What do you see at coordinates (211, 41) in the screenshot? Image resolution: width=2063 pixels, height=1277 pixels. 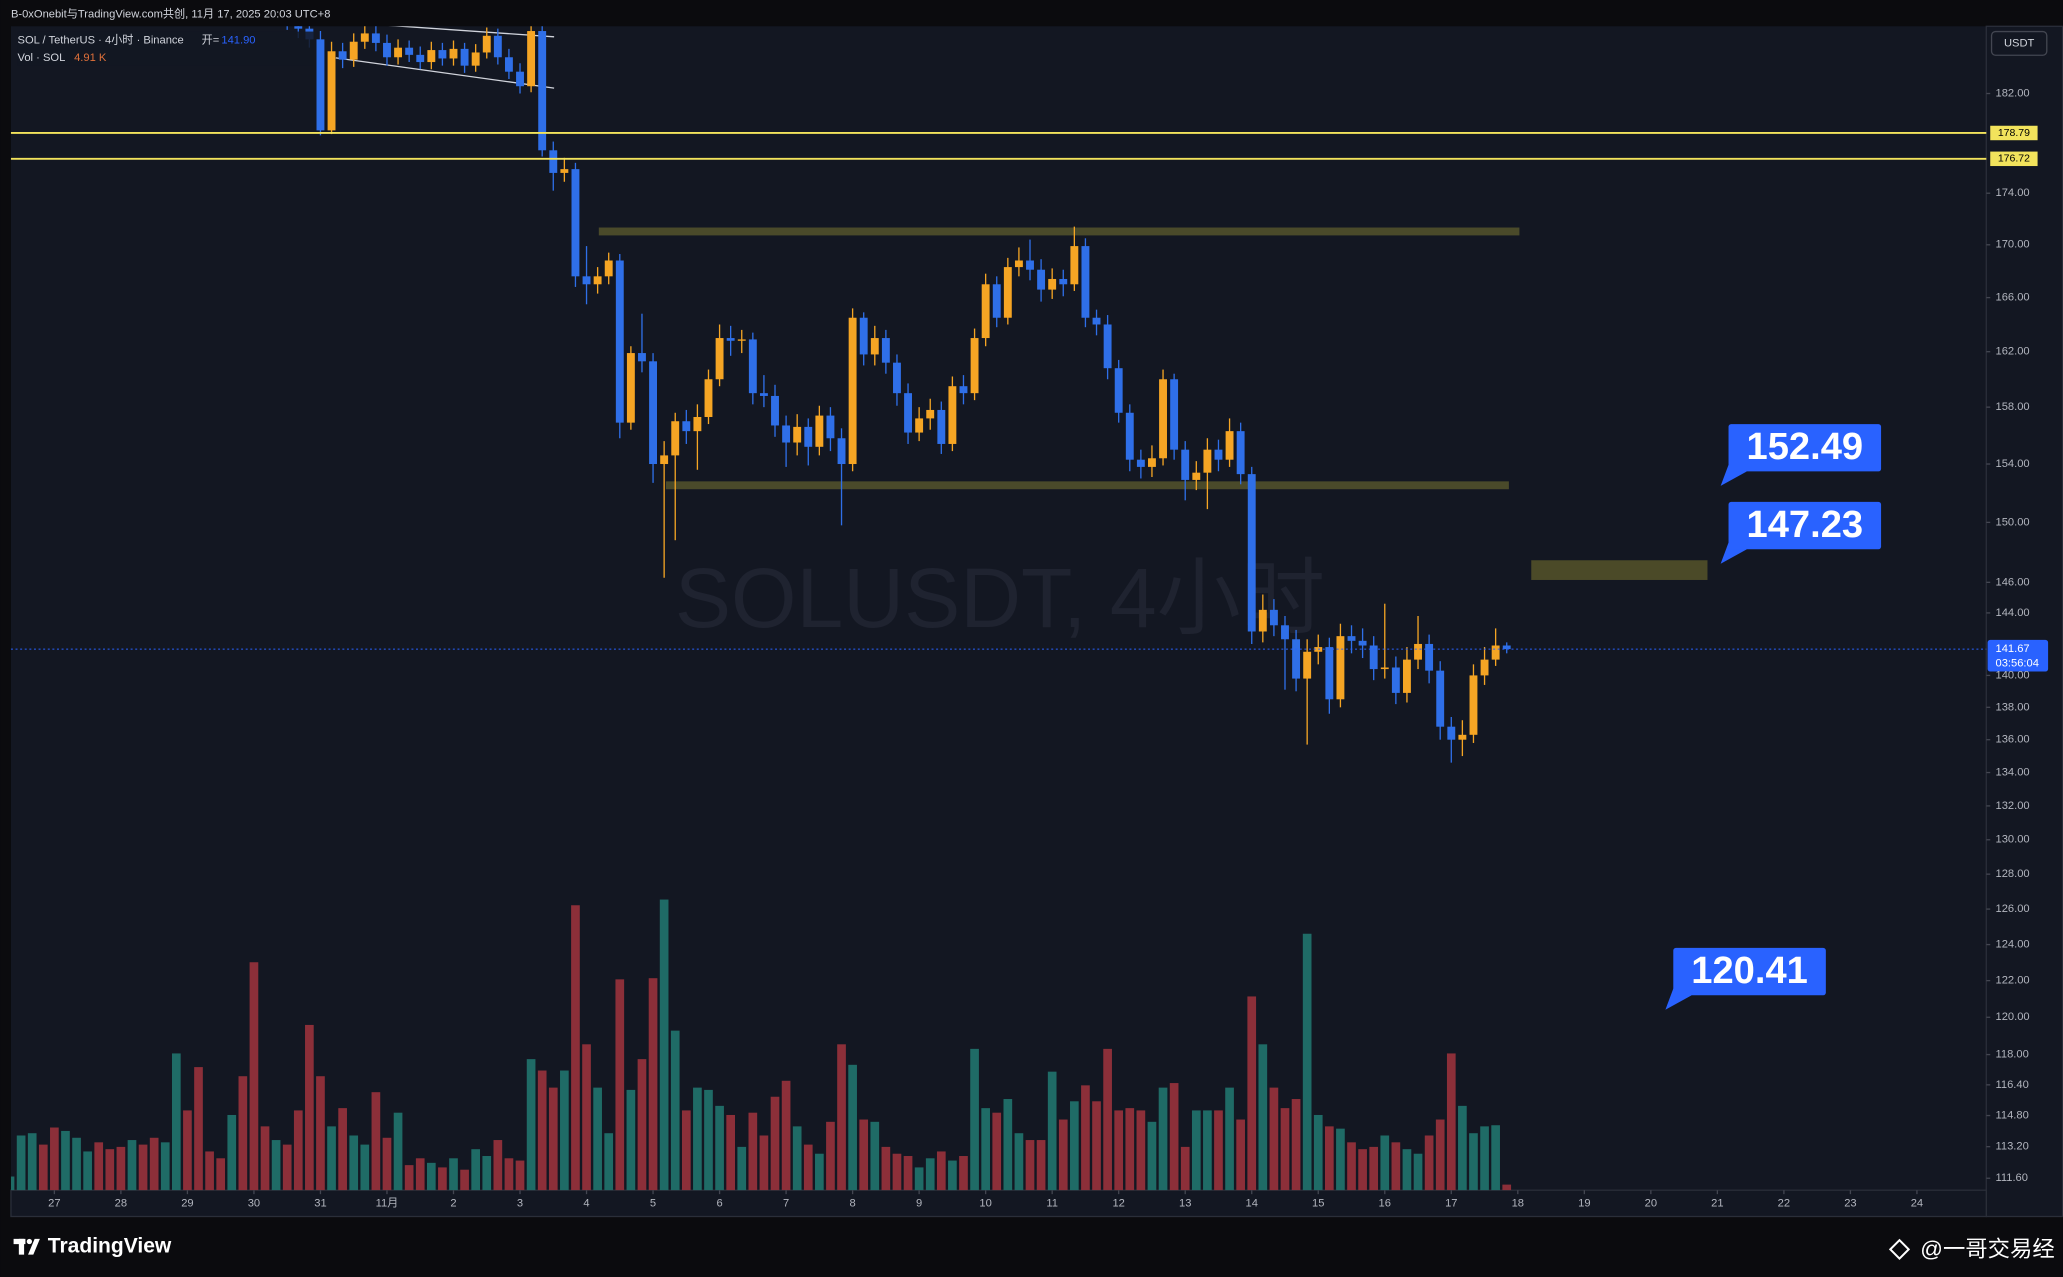 I see `legend-open-label: 开=` at bounding box center [211, 41].